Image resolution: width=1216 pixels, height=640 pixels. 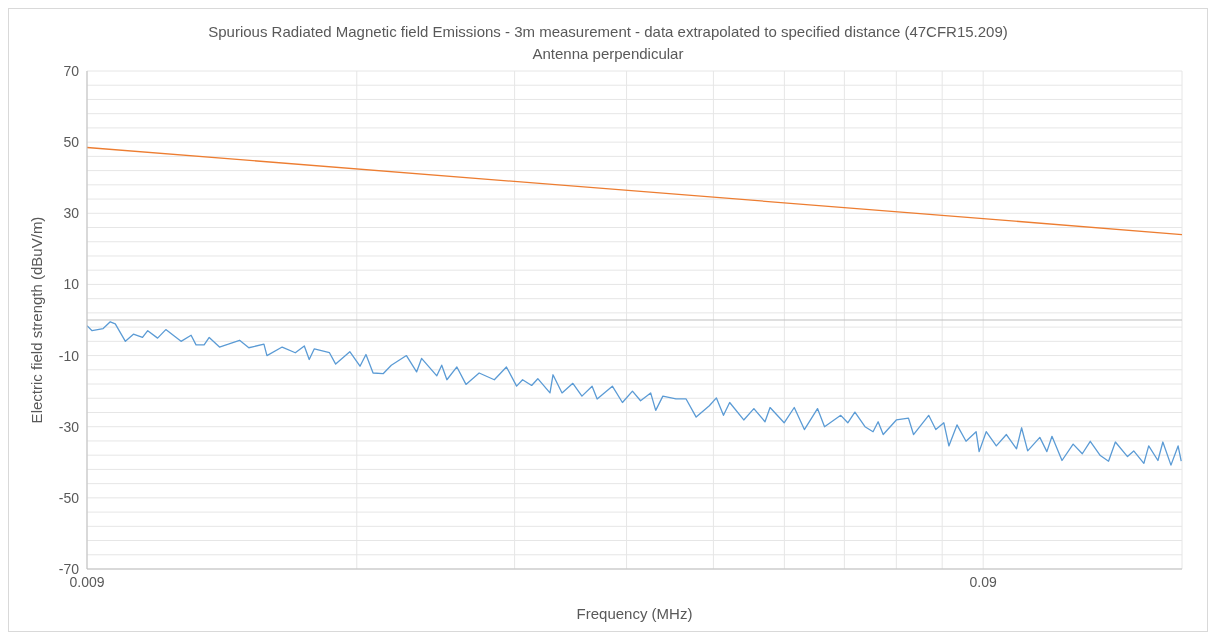 I want to click on y-tick-label: -10, so click(x=69, y=355).